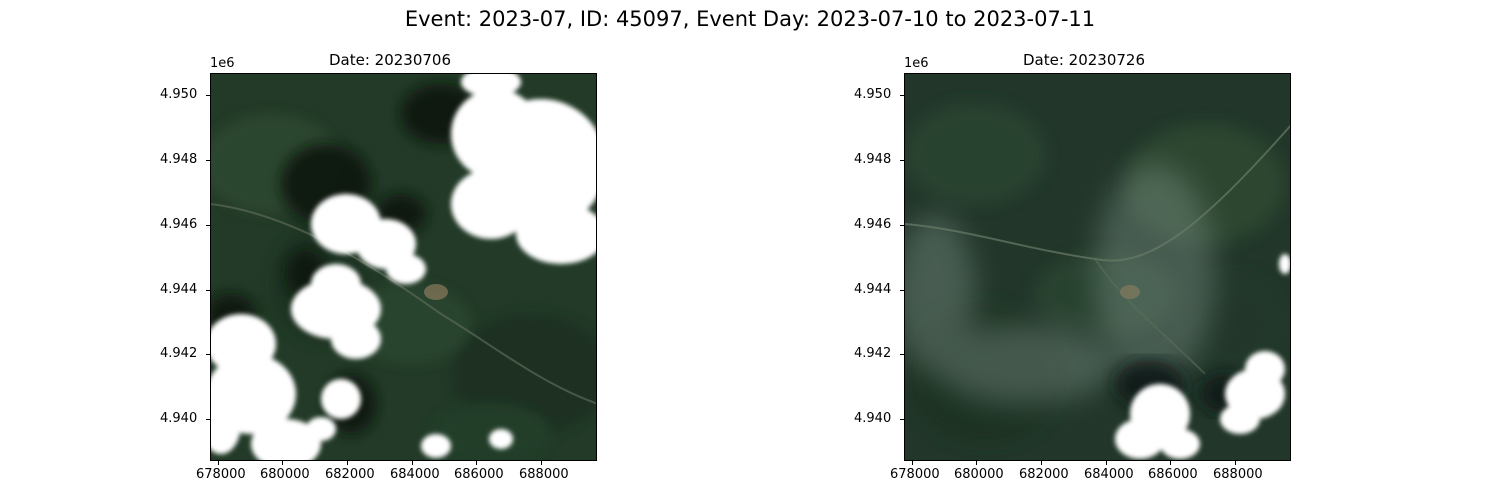 This screenshot has height=500, width=1500. What do you see at coordinates (1084, 60) in the screenshot?
I see `panel-title: Date: 20230726` at bounding box center [1084, 60].